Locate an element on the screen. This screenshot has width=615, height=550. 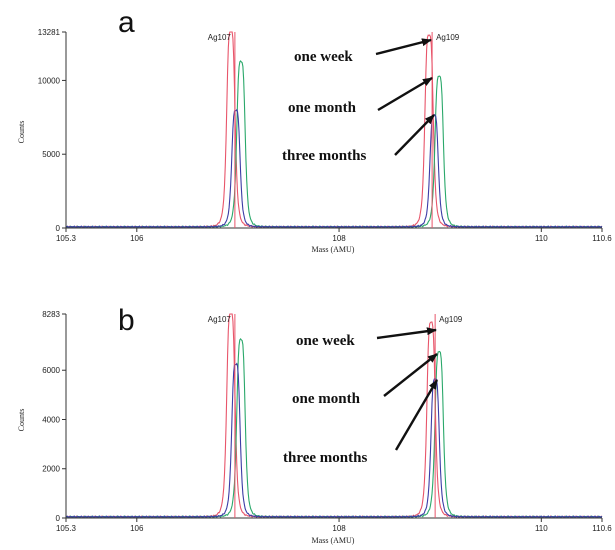
x-tick-label-b: 110 is located at coordinates (541, 528).